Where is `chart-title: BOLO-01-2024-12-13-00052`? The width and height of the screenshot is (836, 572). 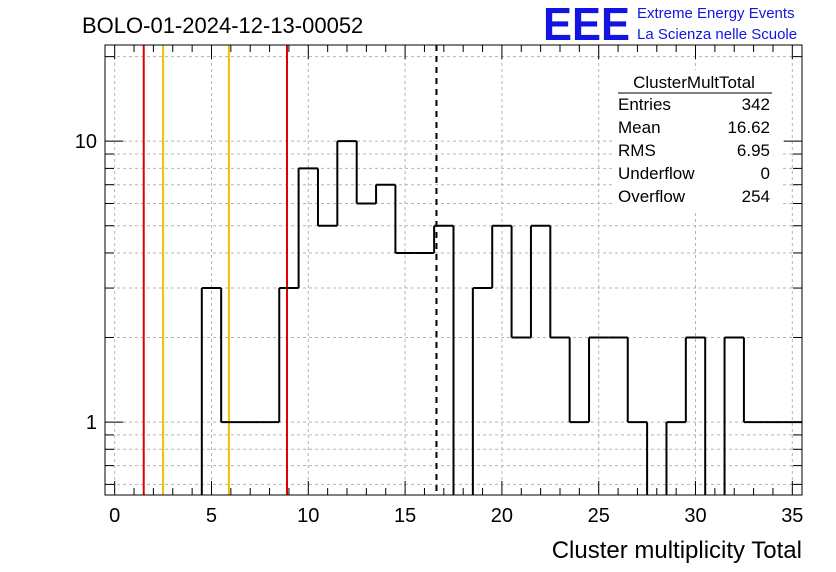
chart-title: BOLO-01-2024-12-13-00052 is located at coordinates (222, 25).